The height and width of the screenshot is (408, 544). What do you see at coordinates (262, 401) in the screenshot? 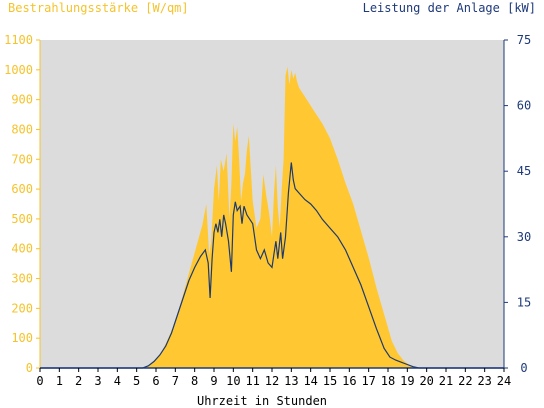
I see `x-axis-title: Uhrzeit in Stunden` at bounding box center [262, 401].